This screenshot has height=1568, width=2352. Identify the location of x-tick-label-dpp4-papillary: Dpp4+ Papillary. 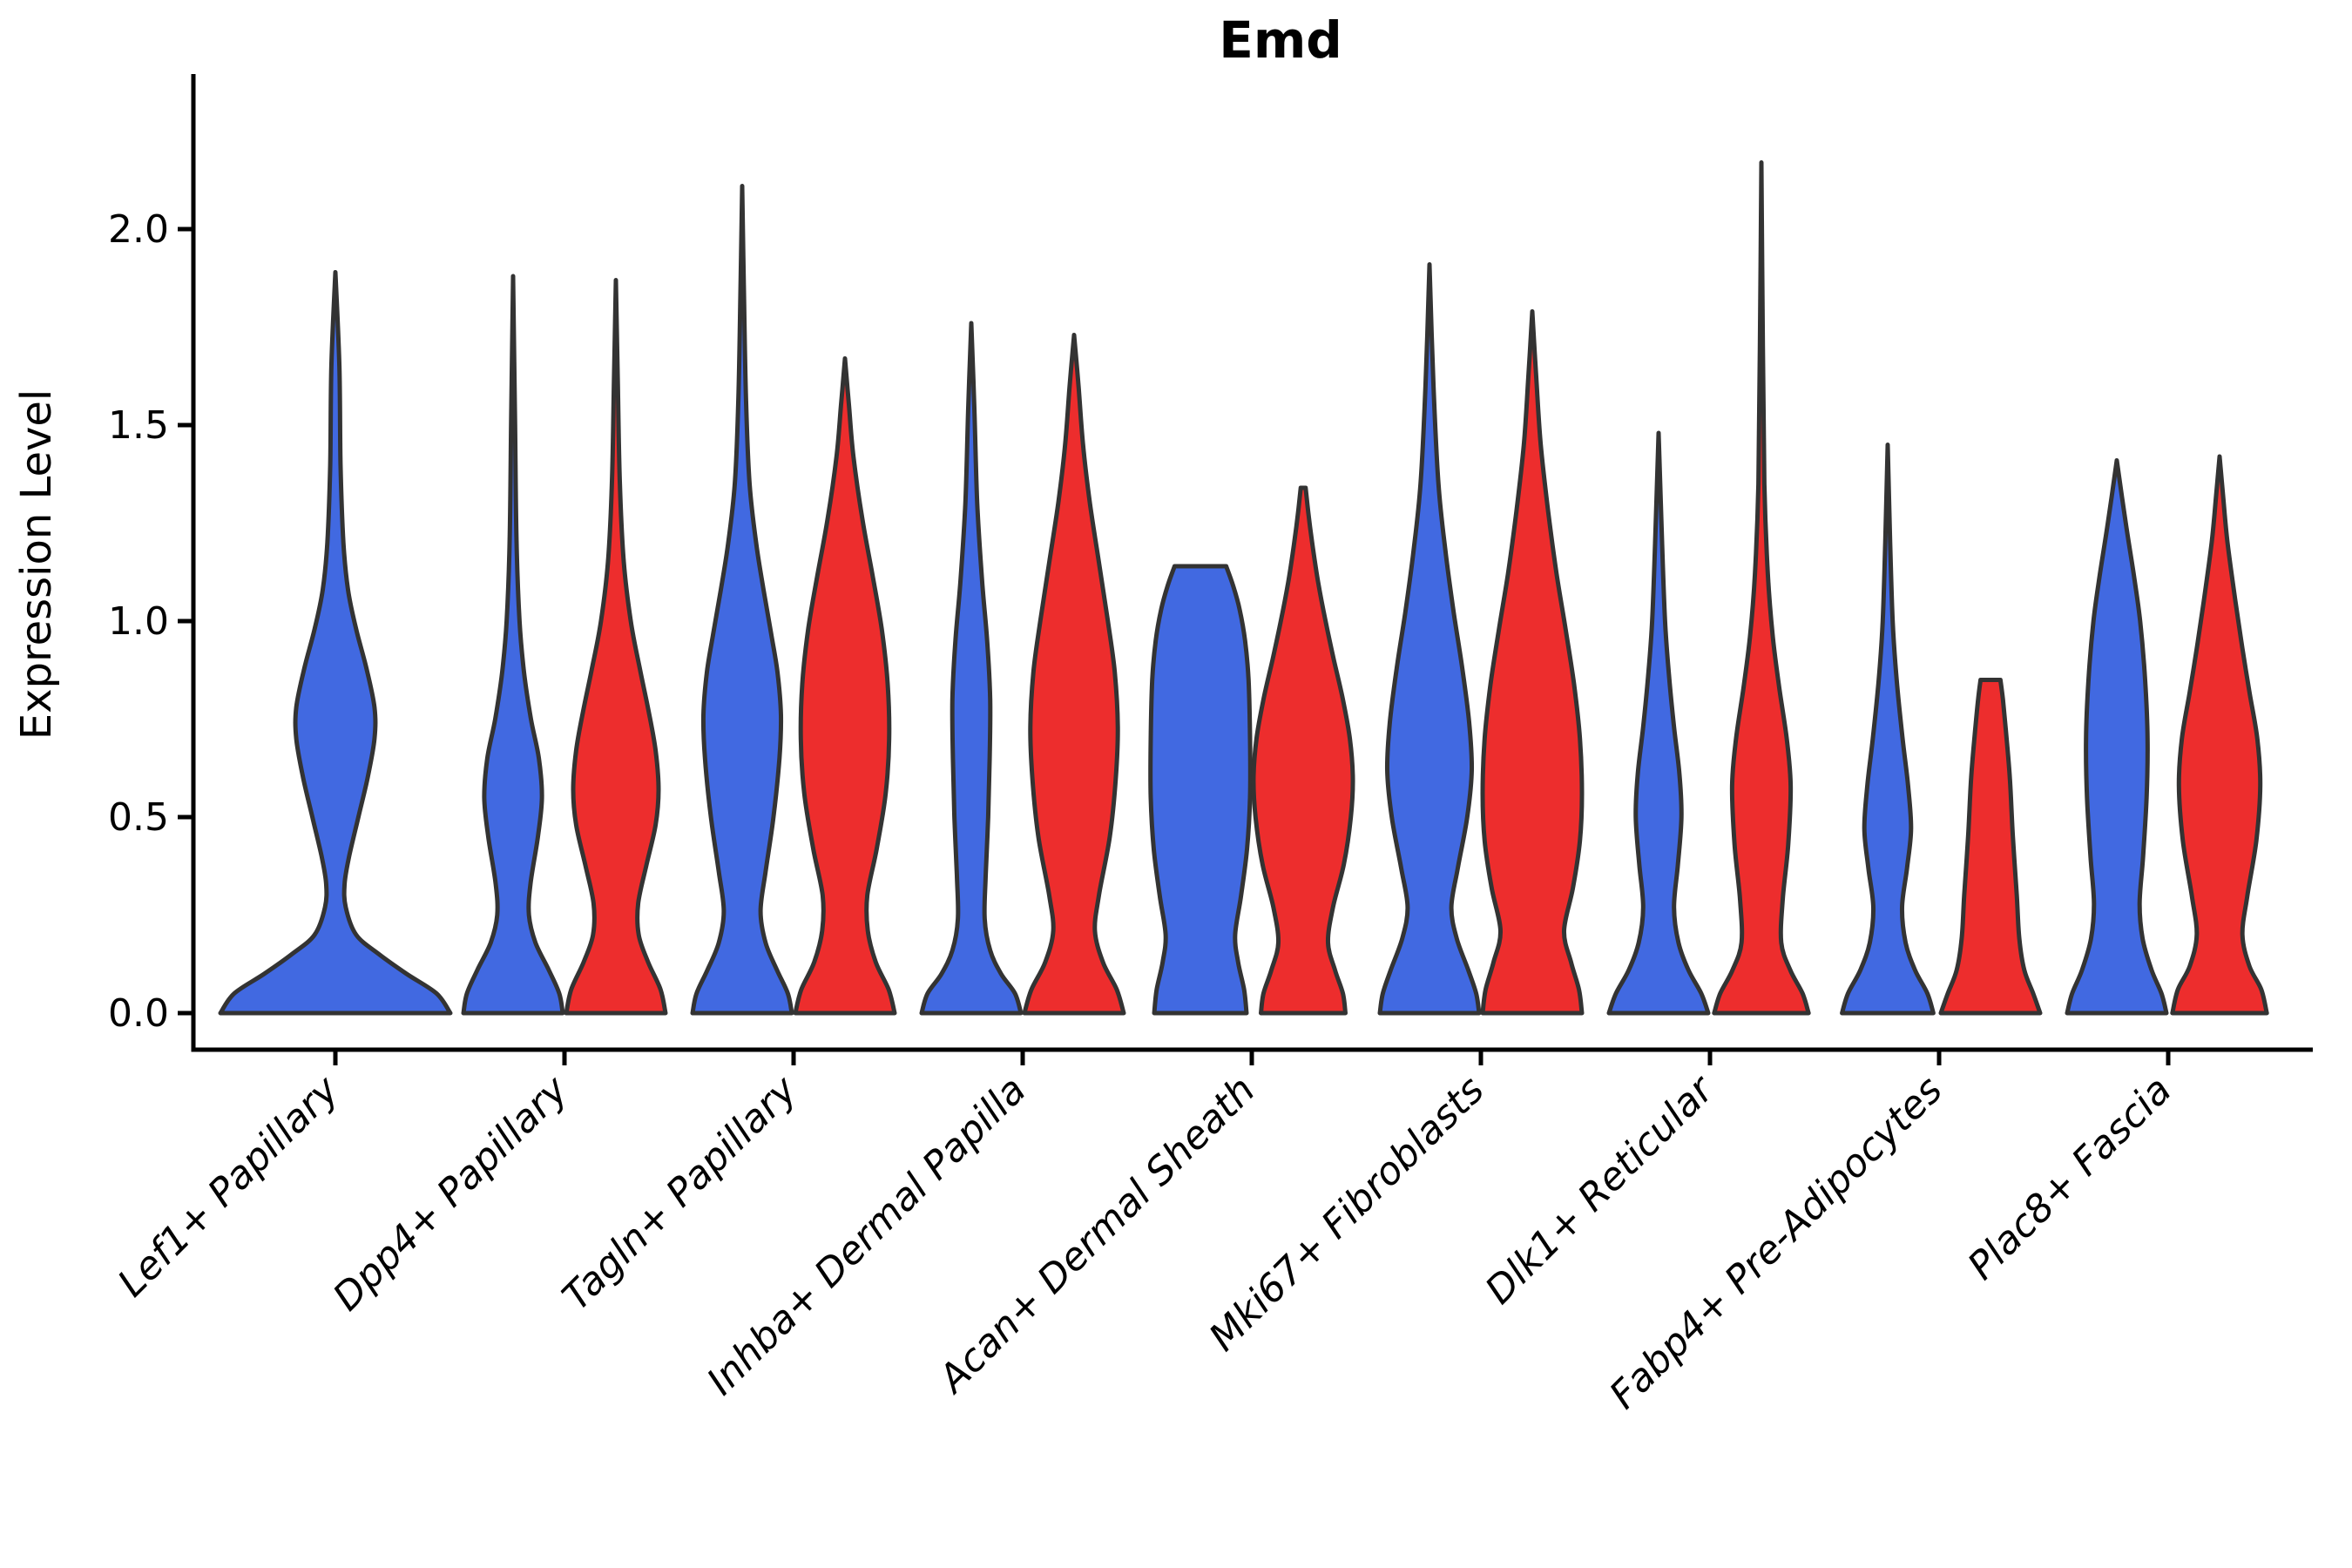
(451, 1193).